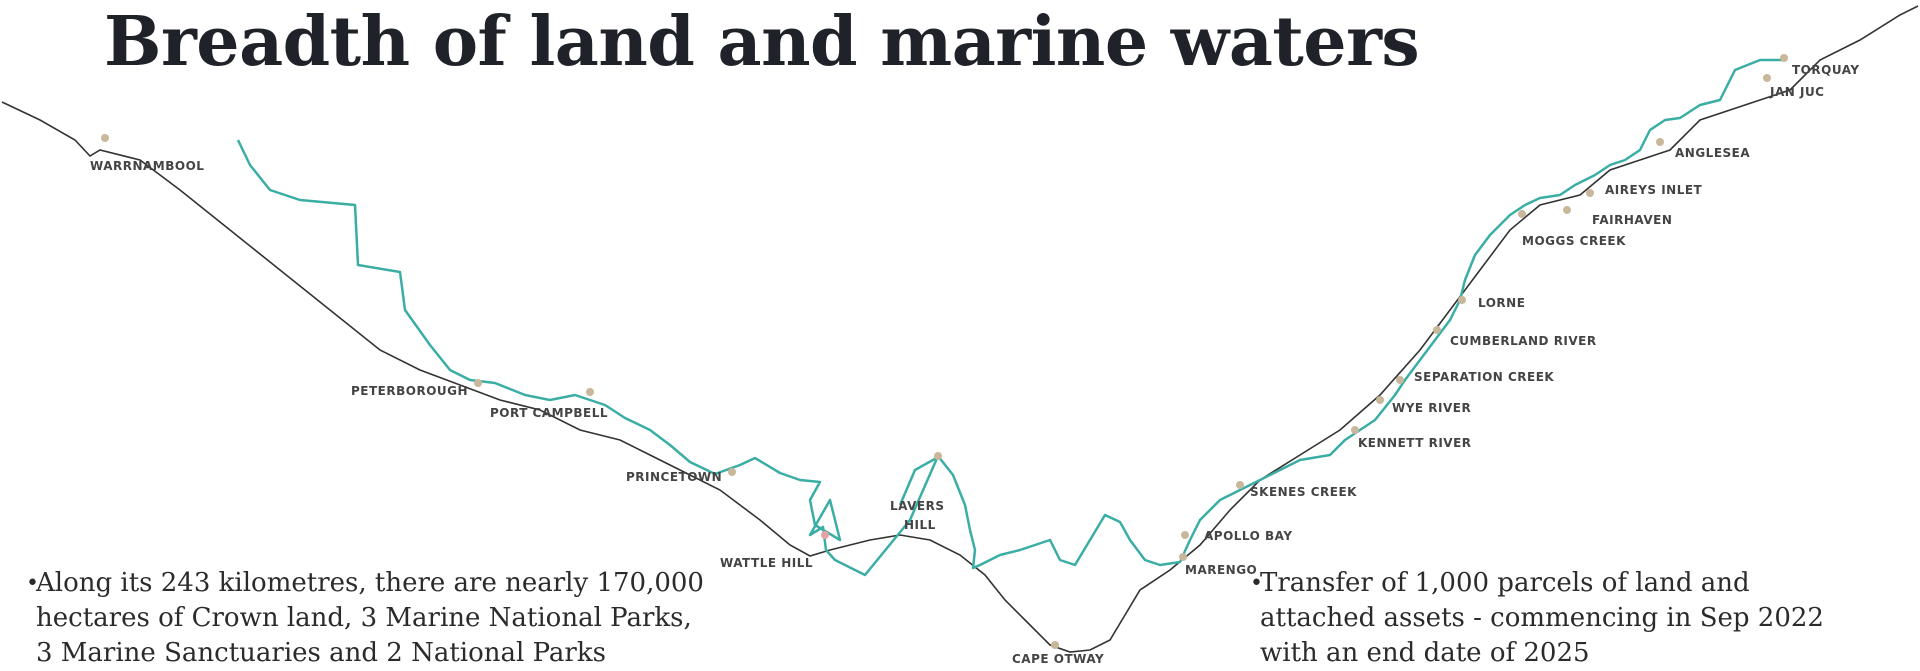 This screenshot has height=671, width=1920. Describe the element at coordinates (917, 506) in the screenshot. I see `label-lavers-hill-1: LAVERS` at that location.